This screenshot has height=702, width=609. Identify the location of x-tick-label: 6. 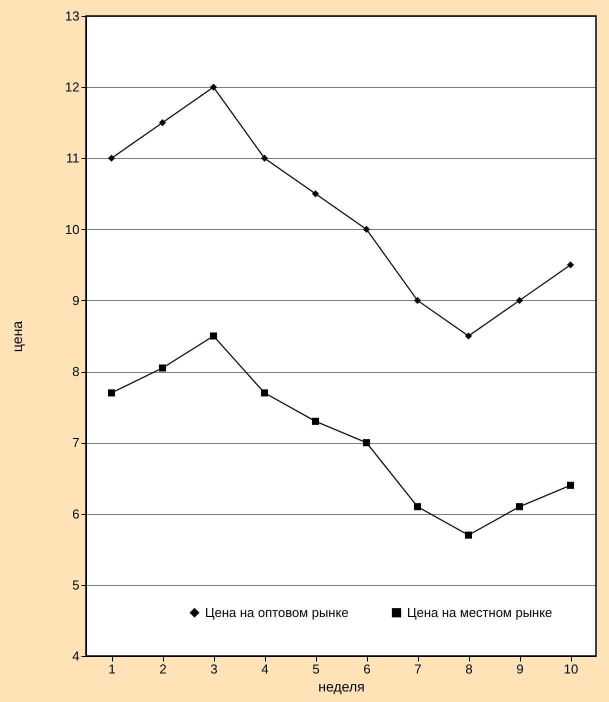
(367, 669).